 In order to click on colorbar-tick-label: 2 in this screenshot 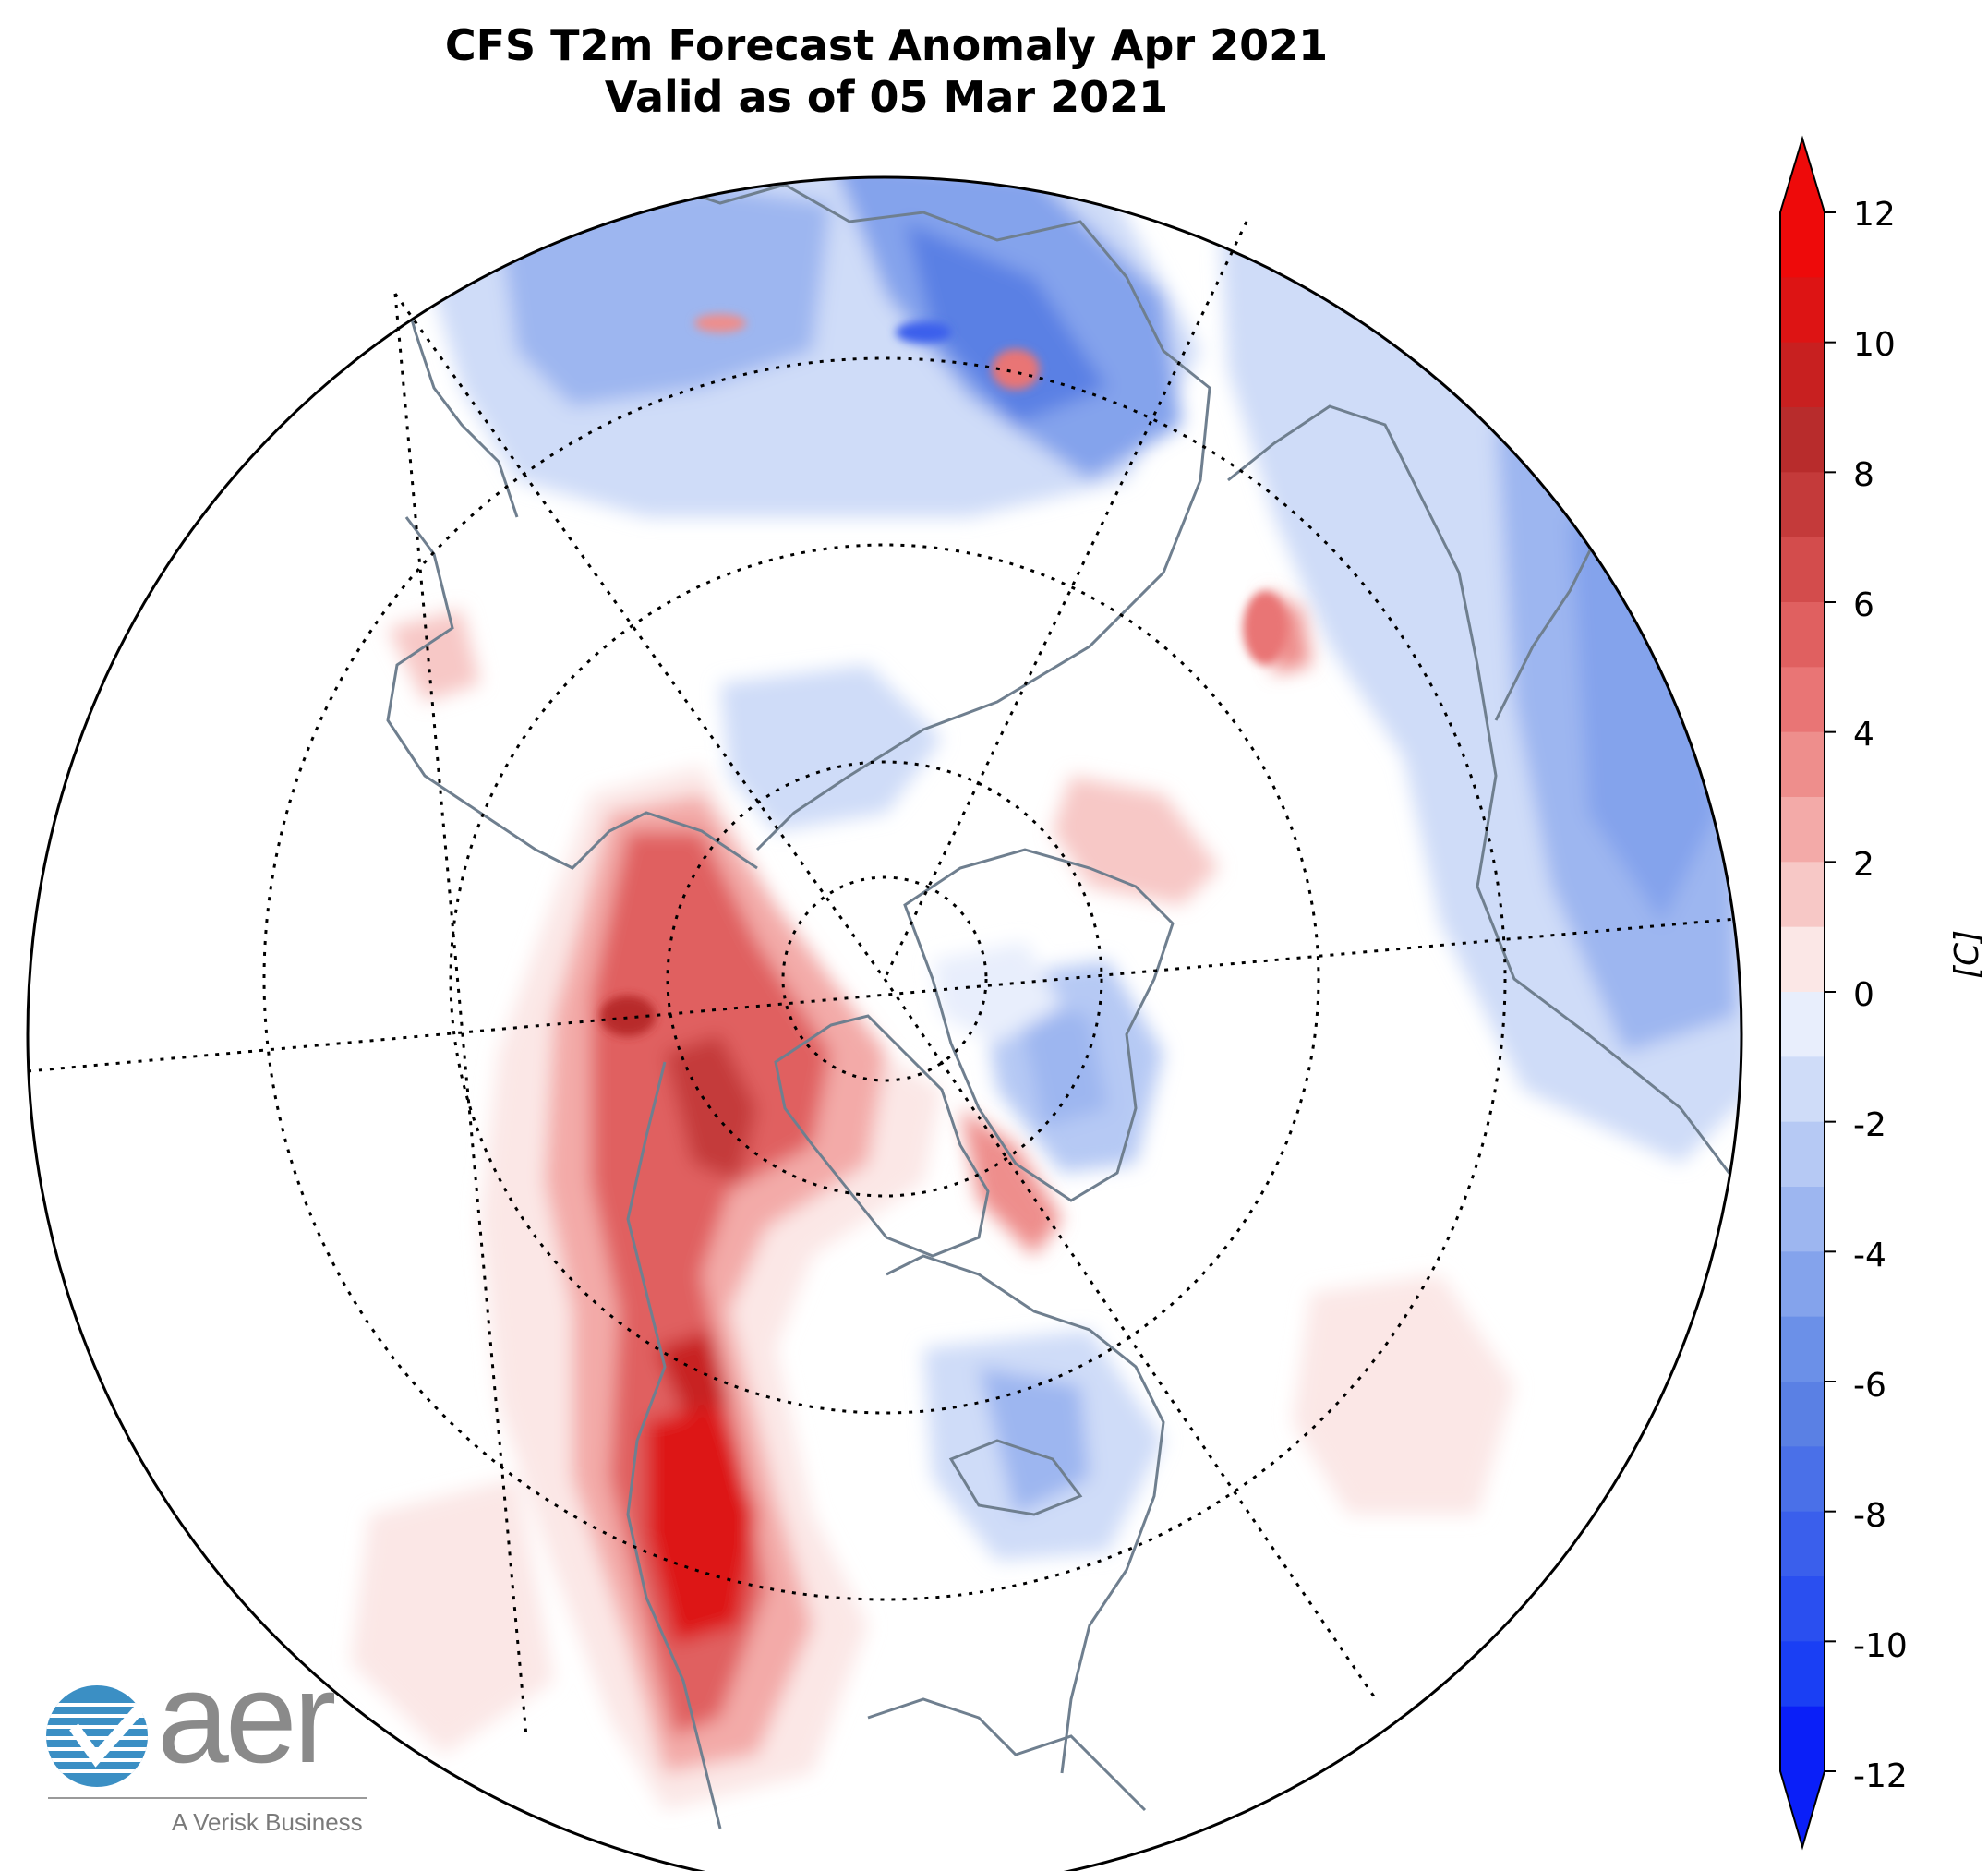, I will do `click(1863, 865)`.